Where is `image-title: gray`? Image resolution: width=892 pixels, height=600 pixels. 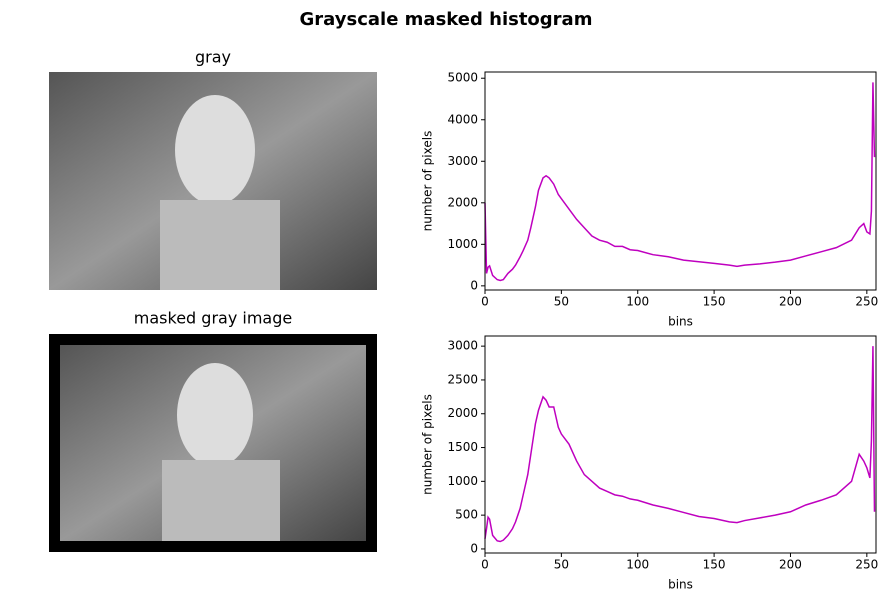
image-title: gray is located at coordinates (213, 57).